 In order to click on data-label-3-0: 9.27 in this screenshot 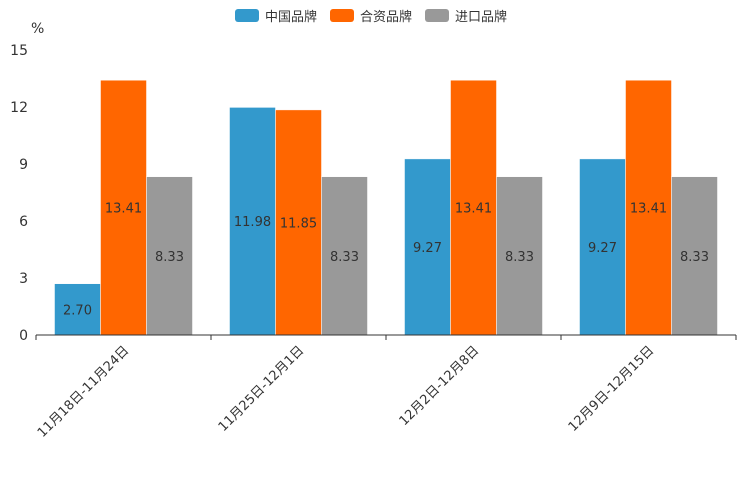, I will do `click(602, 248)`.